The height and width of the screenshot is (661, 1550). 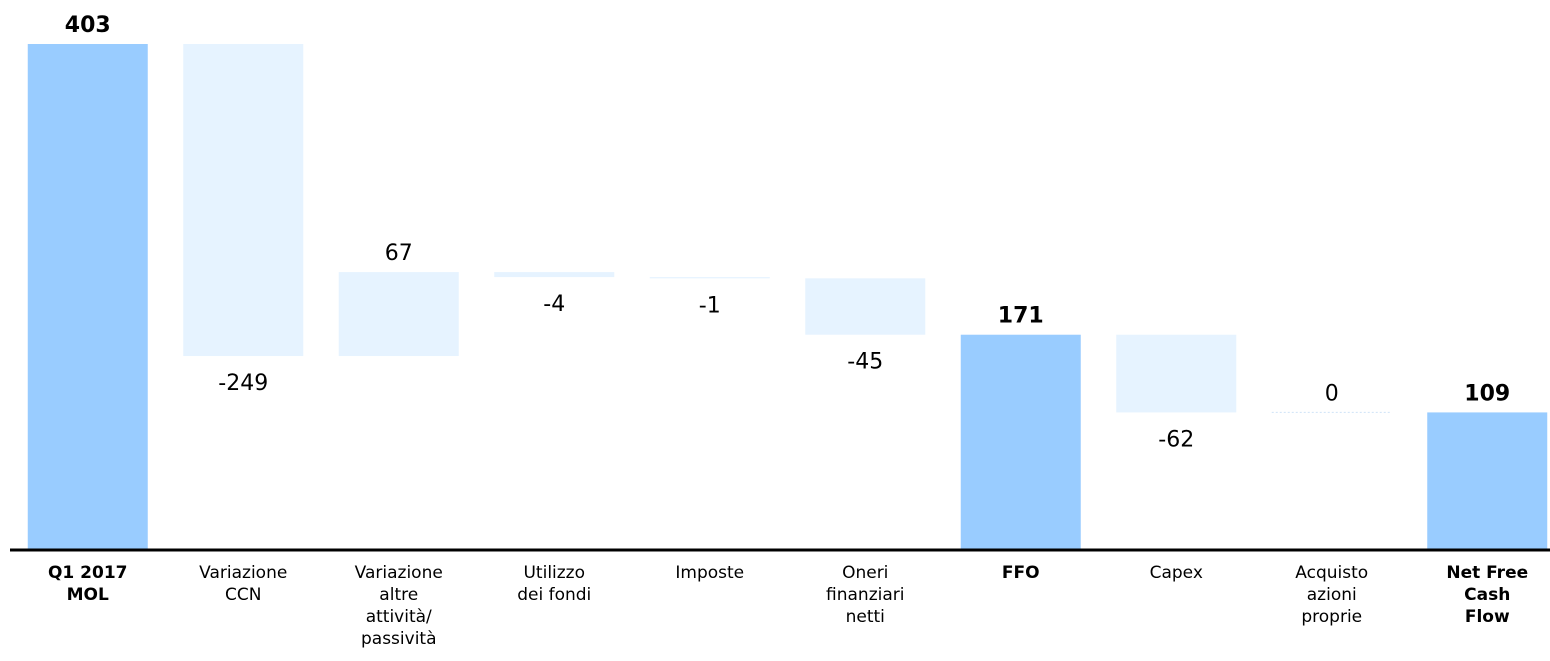 What do you see at coordinates (1487, 595) in the screenshot?
I see `x-tick-label: Net Free Cash Flow` at bounding box center [1487, 595].